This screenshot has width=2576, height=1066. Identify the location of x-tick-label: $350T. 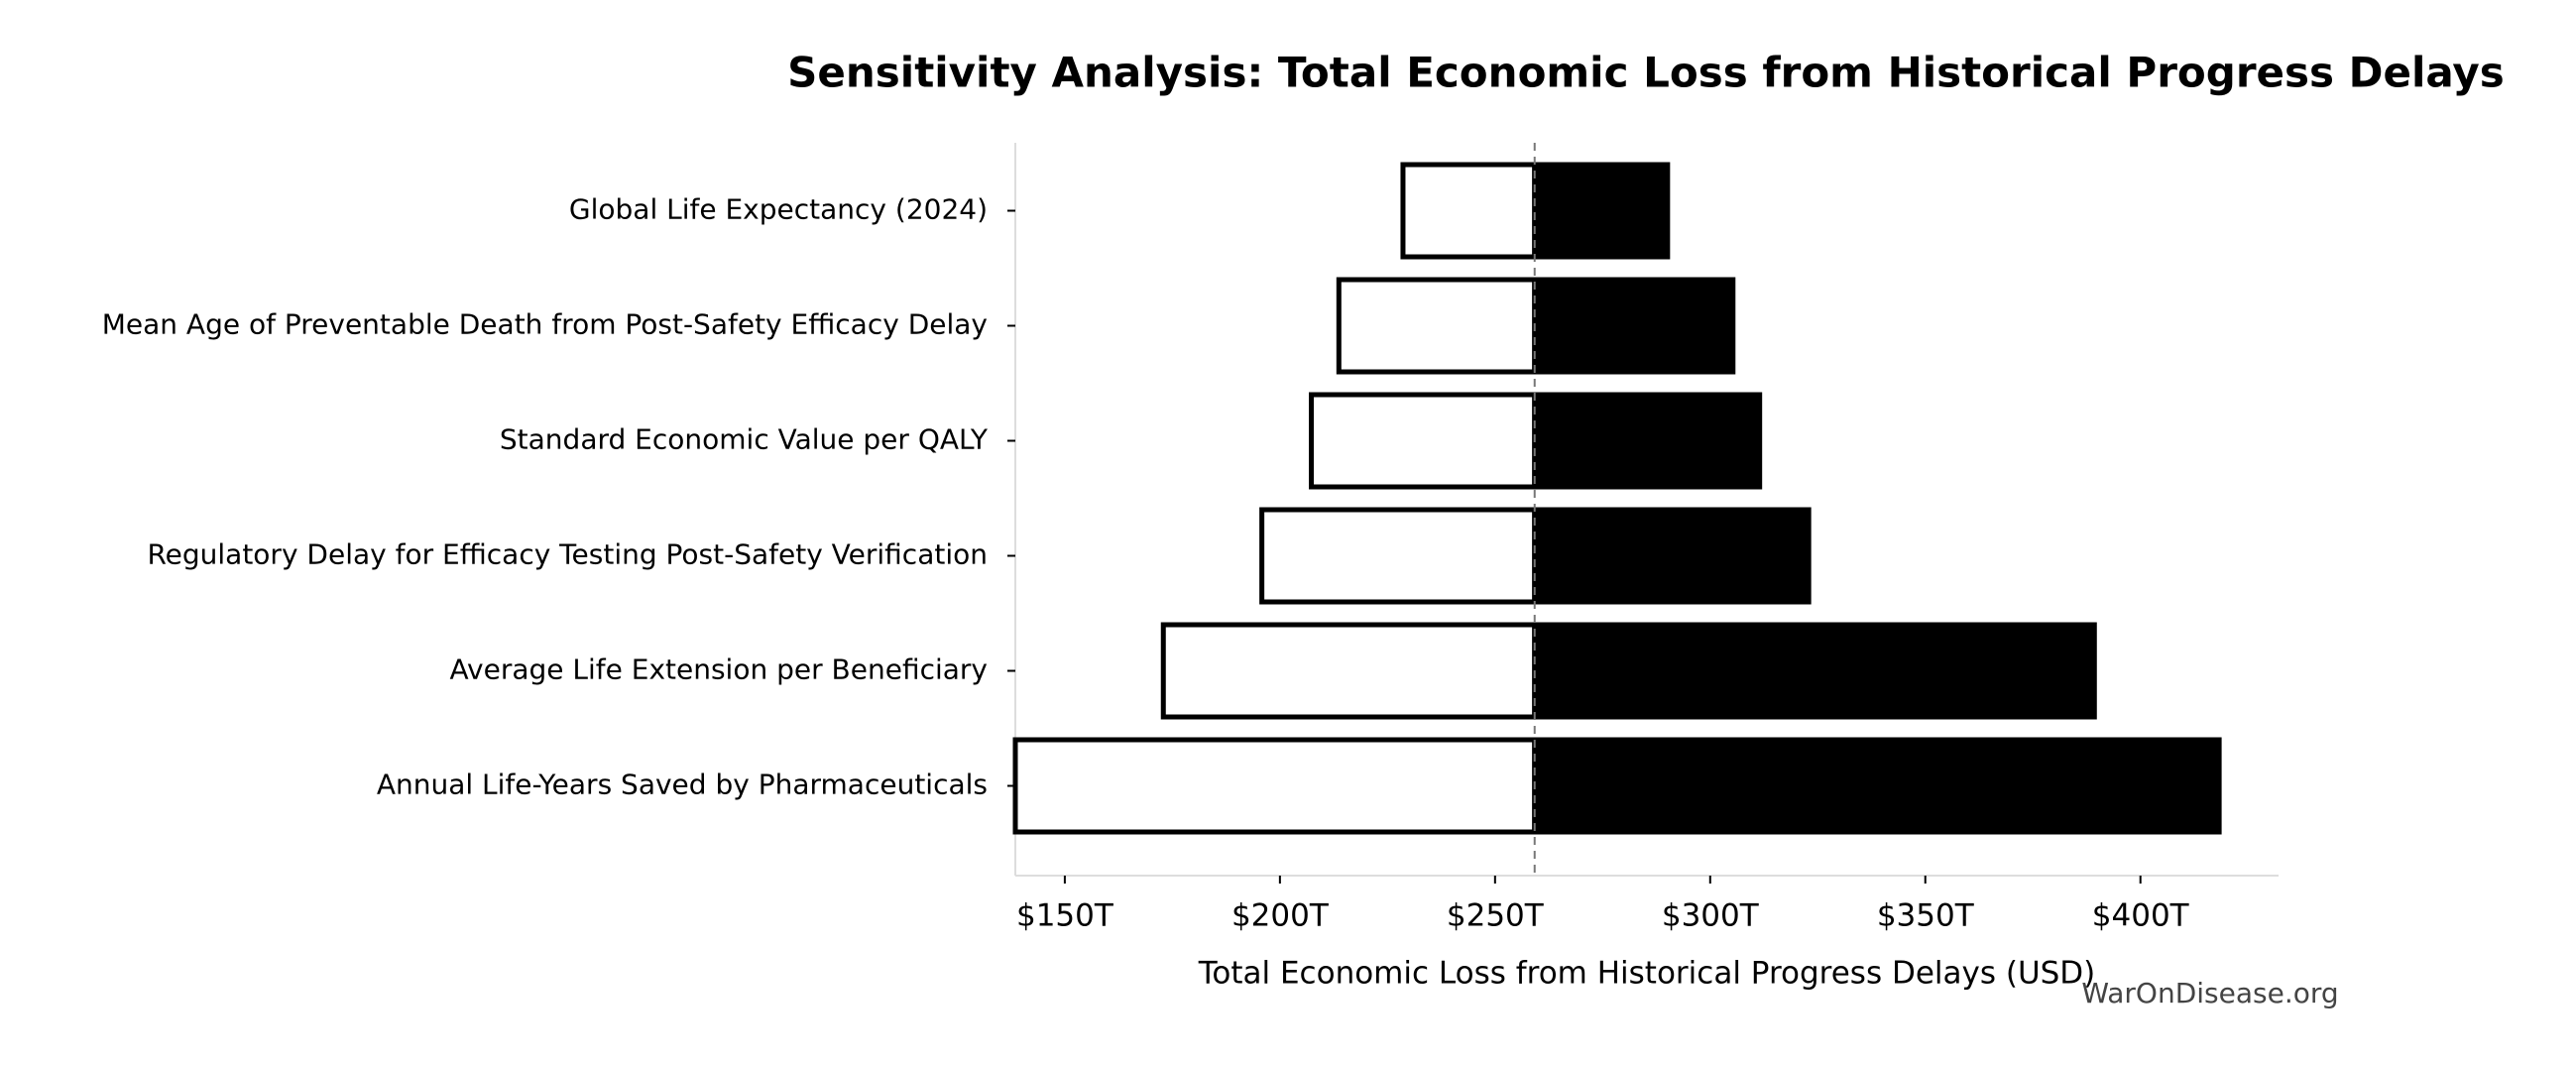
(1926, 916).